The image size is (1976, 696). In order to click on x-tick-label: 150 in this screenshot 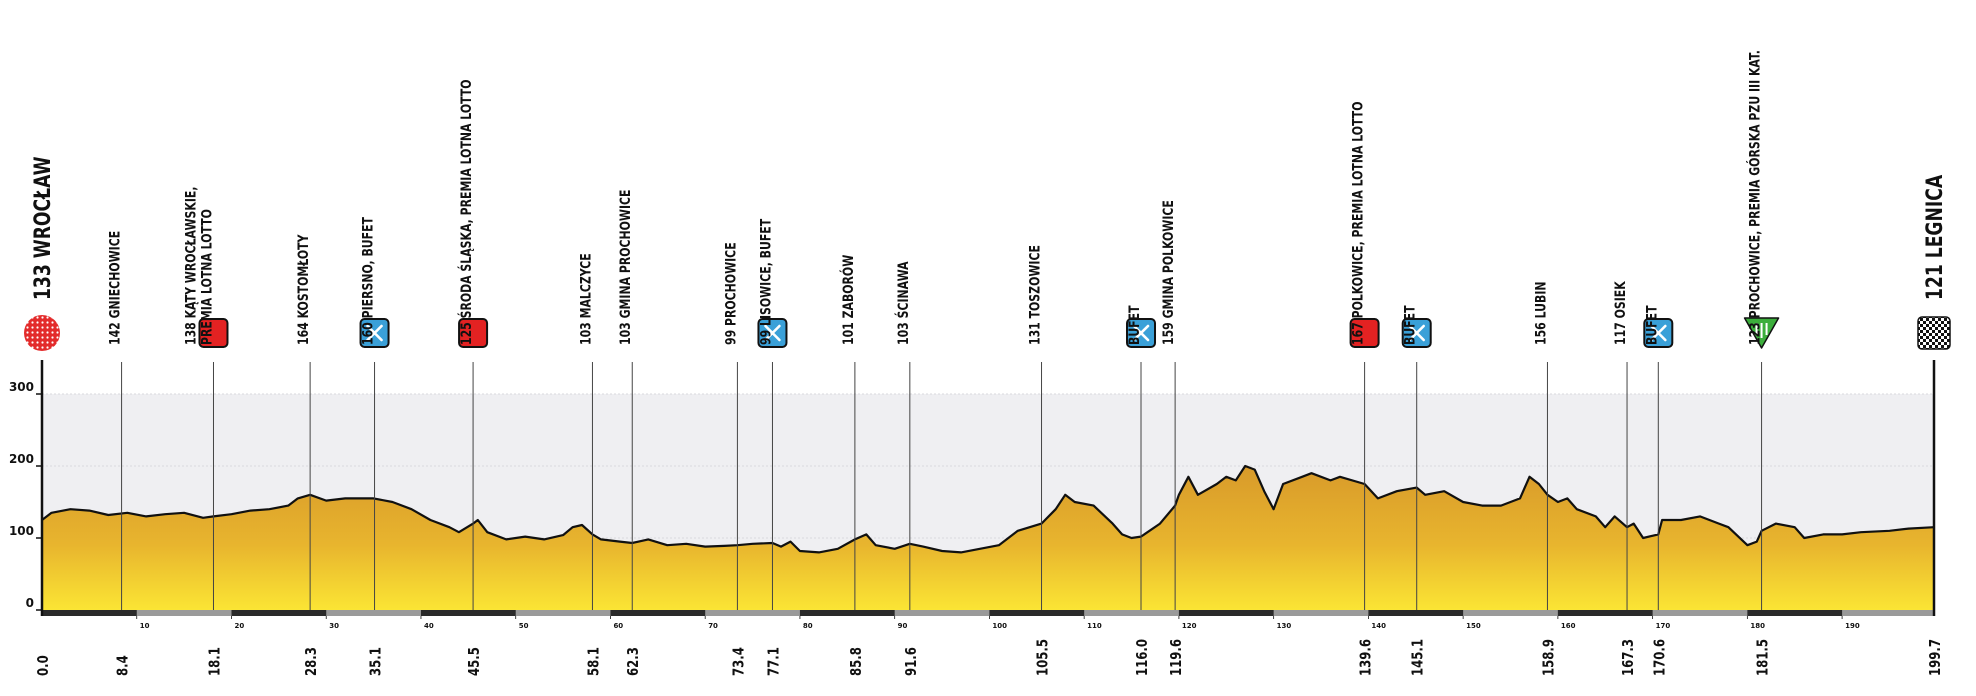, I will do `click(1473, 626)`.